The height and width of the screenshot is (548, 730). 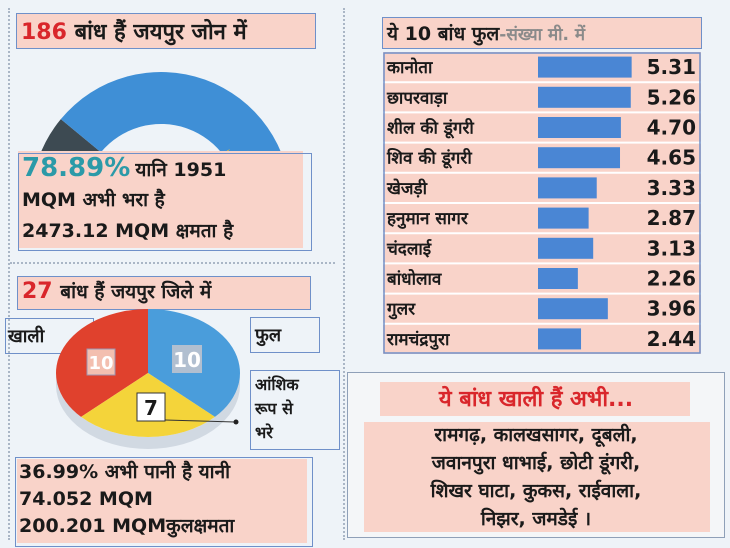 I want to click on zone-title-text: बांध हैं जयपुर जोन में, so click(x=160, y=32).